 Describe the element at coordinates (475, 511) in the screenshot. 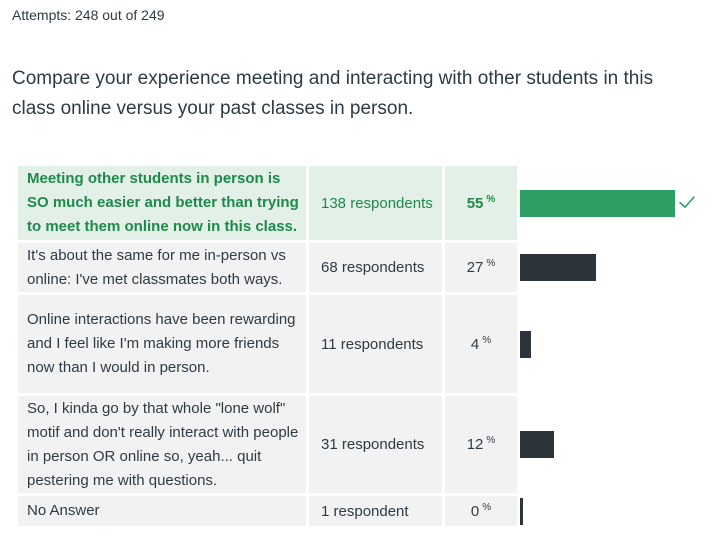

I see `percent-value: 0` at that location.